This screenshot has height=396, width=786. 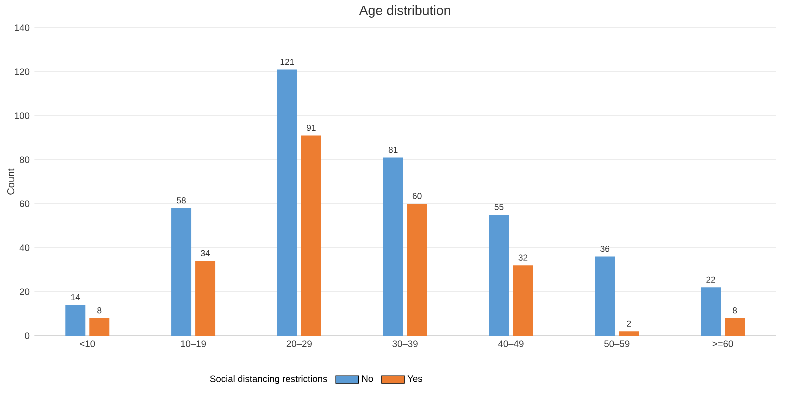 I want to click on x-tick-label: 50–59, so click(x=617, y=344).